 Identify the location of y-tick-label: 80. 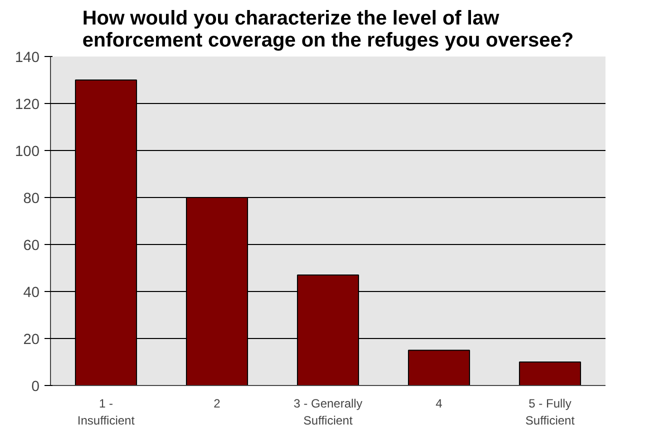
(31, 199).